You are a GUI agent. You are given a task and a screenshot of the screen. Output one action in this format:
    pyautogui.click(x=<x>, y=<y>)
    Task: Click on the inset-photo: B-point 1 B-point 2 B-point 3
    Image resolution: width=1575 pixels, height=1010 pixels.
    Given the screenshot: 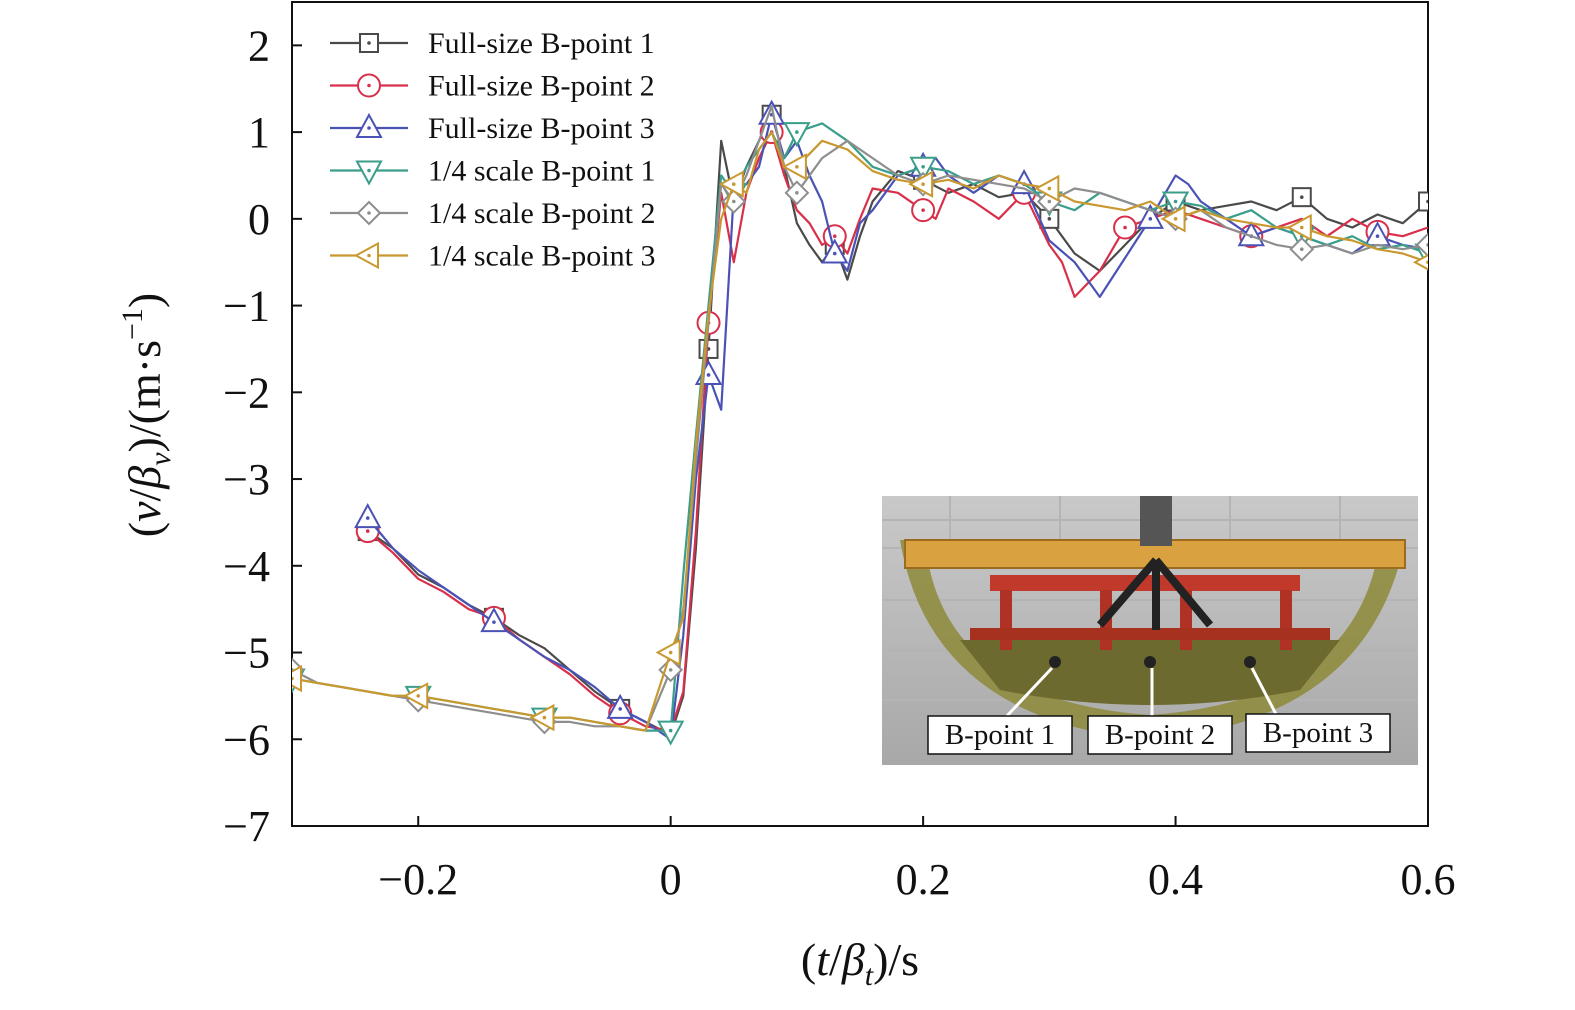 What is the action you would take?
    pyautogui.click(x=1150, y=630)
    